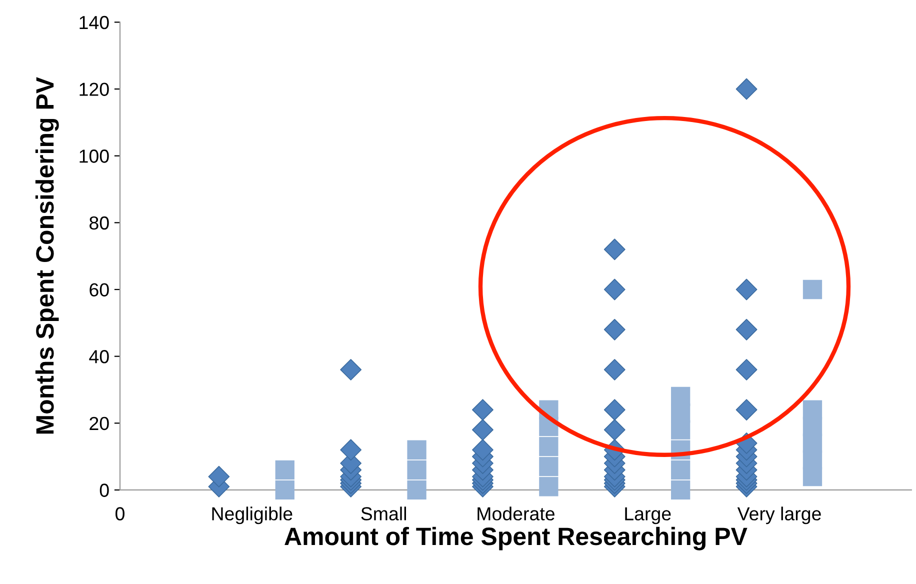 Image resolution: width=916 pixels, height=584 pixels. Describe the element at coordinates (120, 513) in the screenshot. I see `x-tick-label: 0` at that location.